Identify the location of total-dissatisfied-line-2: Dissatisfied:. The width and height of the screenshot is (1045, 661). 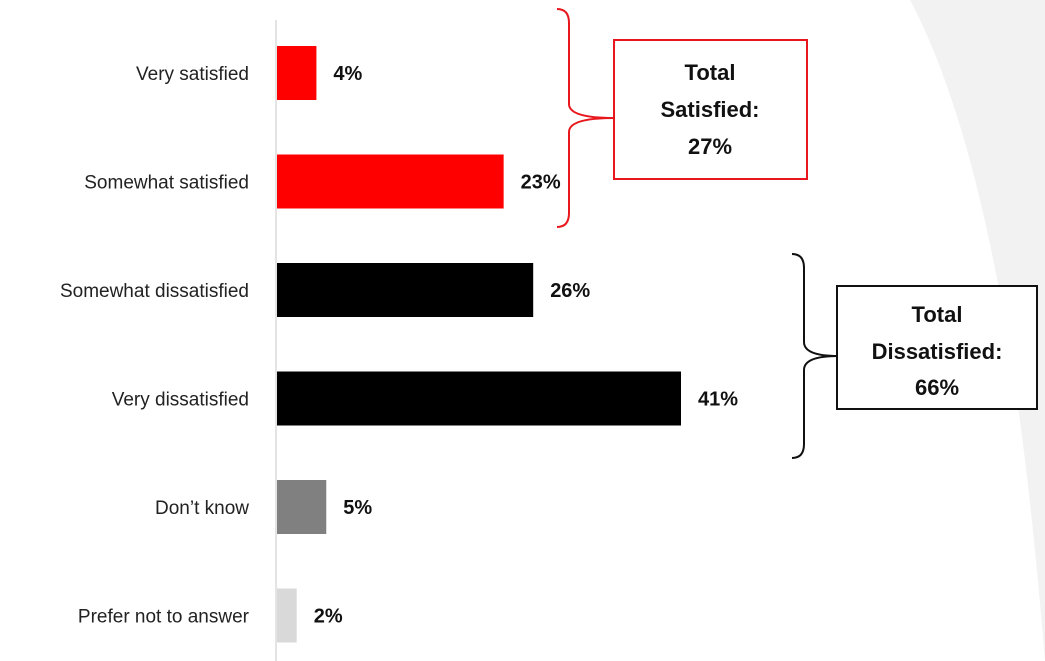
(937, 351).